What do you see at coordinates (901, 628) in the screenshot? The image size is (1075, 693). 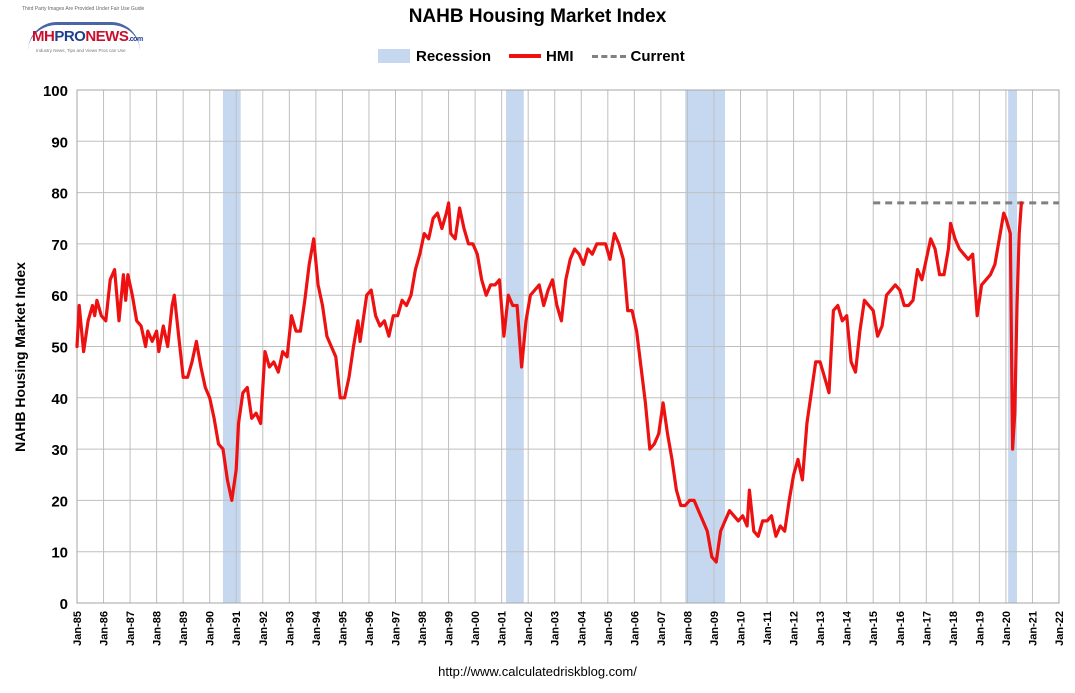 I see `x-tick-label: Jan-16` at bounding box center [901, 628].